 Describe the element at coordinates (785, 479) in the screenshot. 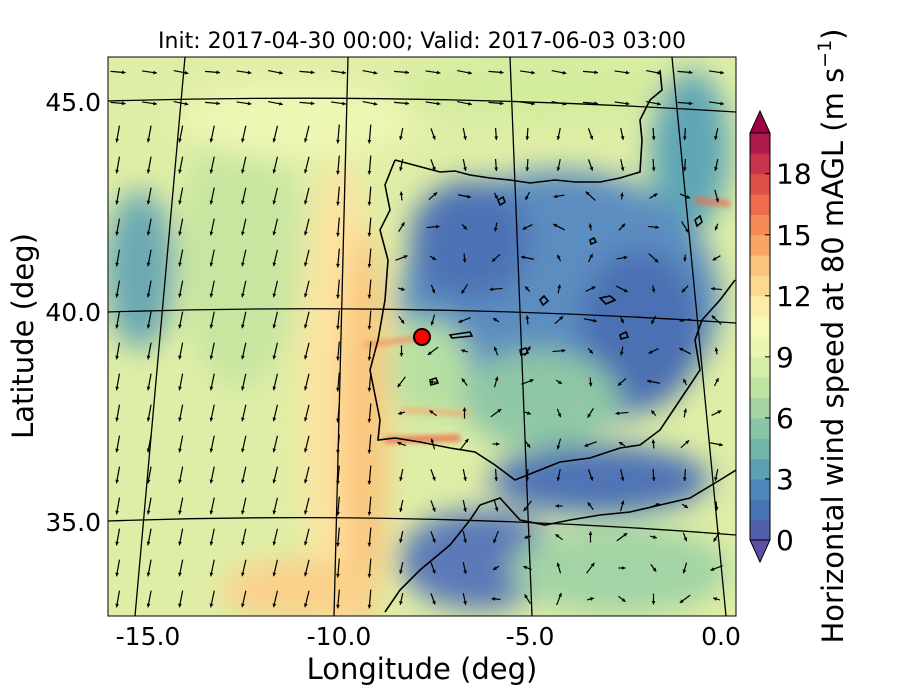

I see `colorbar-tick-label-1: 3` at that location.